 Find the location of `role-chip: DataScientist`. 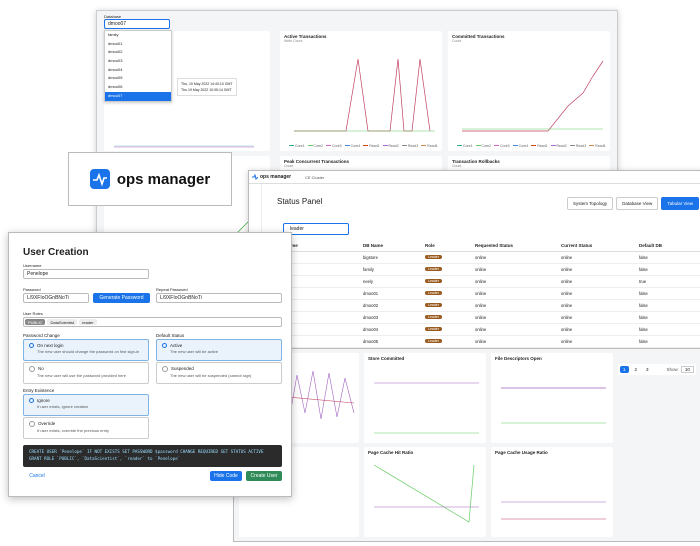

role-chip: DataScientist is located at coordinates (62, 322).